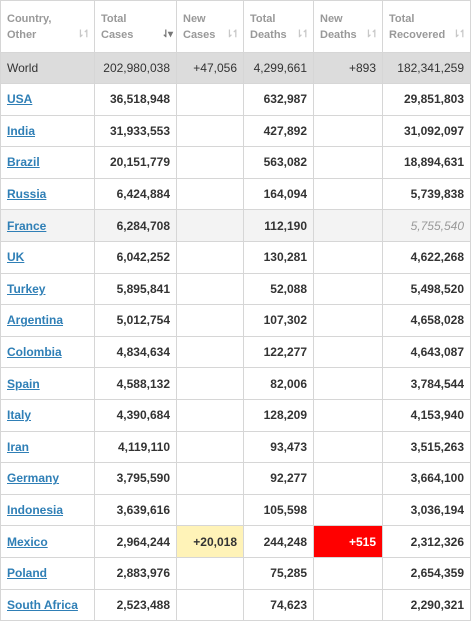 This screenshot has width=471, height=621. Describe the element at coordinates (35, 320) in the screenshot. I see `country-link: Argentina` at that location.